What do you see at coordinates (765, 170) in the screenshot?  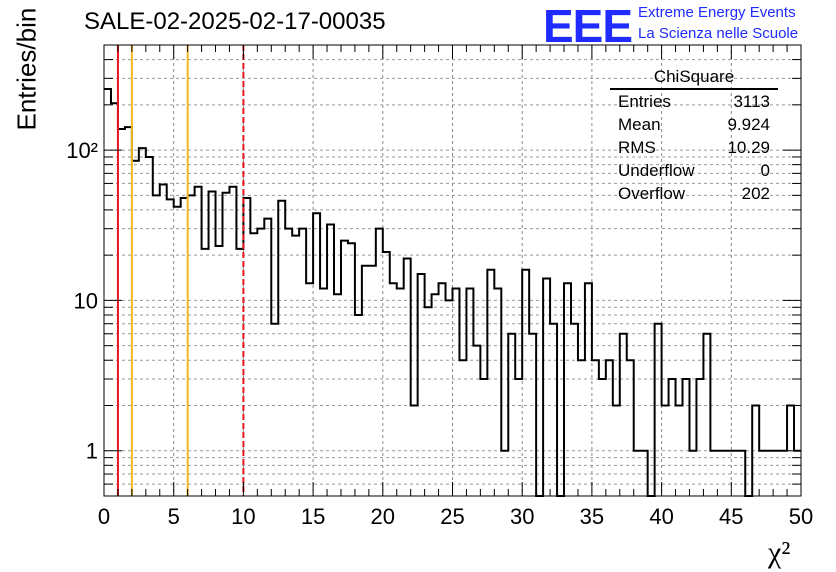 I see `stats-value: 0` at bounding box center [765, 170].